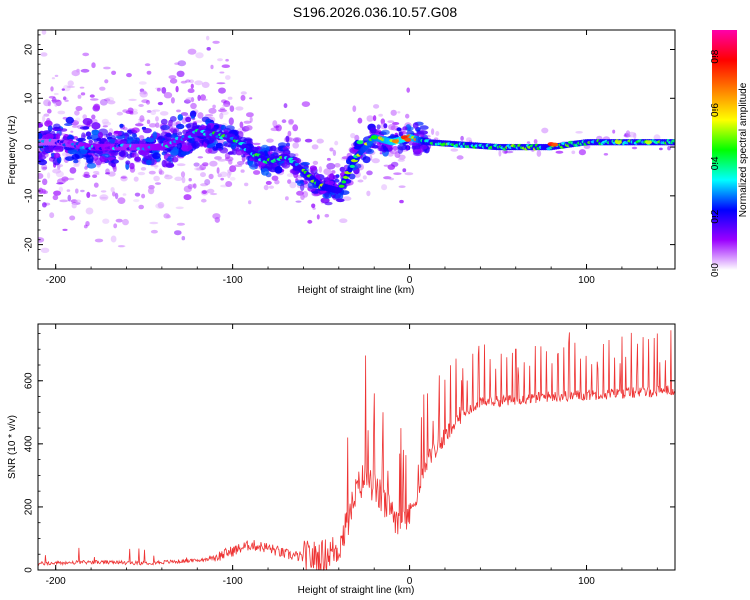 This screenshot has width=750, height=600. What do you see at coordinates (29, 380) in the screenshot?
I see `snr-y-tick-label: 600` at bounding box center [29, 380].